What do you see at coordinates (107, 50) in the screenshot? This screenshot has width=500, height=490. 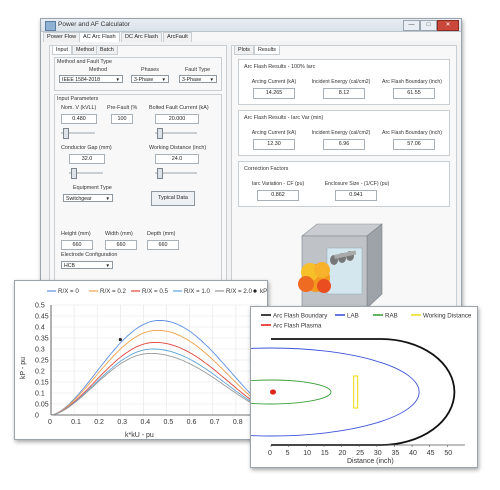 I see `tab-batch: Batch` at bounding box center [107, 50].